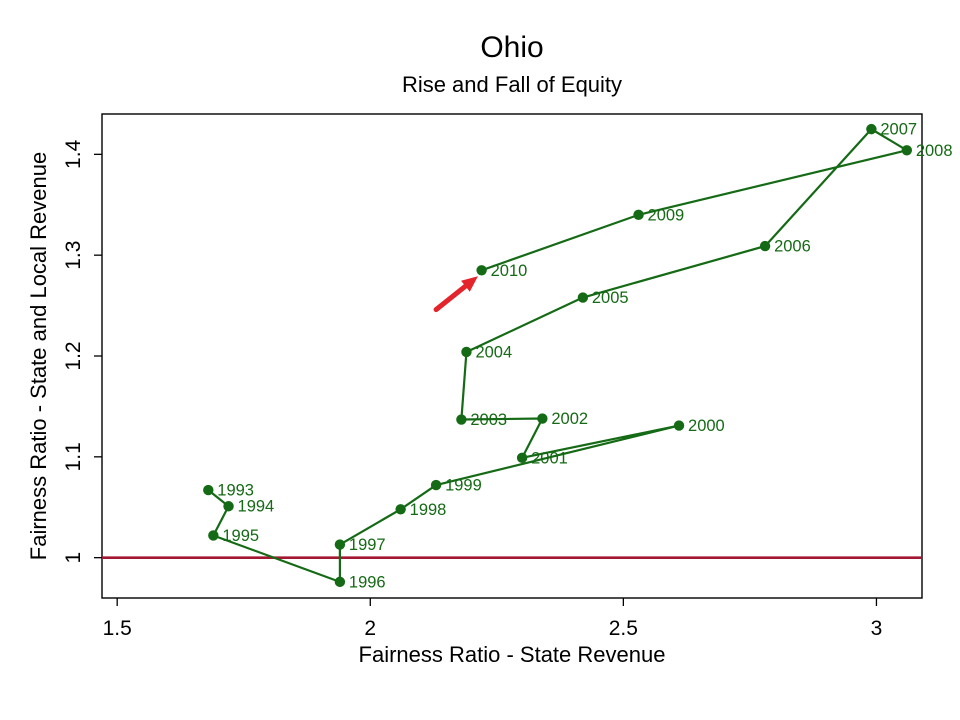  What do you see at coordinates (522, 458) in the screenshot?
I see `data-point-2001` at bounding box center [522, 458].